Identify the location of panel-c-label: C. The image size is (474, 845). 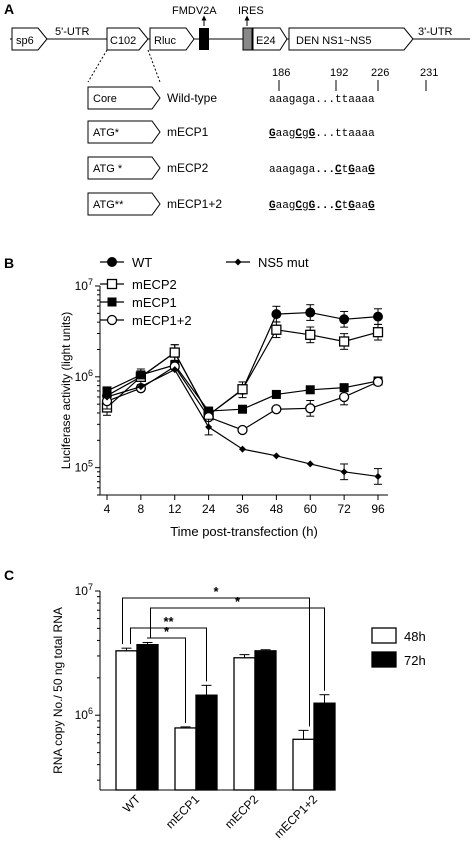
(9, 575).